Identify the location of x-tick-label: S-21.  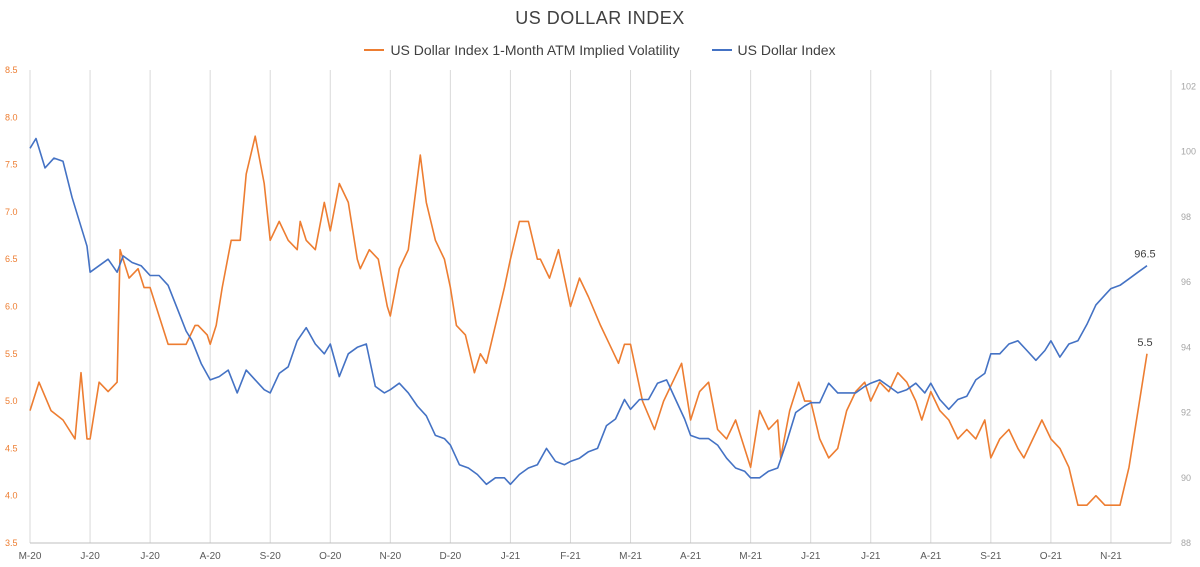
(991, 556).